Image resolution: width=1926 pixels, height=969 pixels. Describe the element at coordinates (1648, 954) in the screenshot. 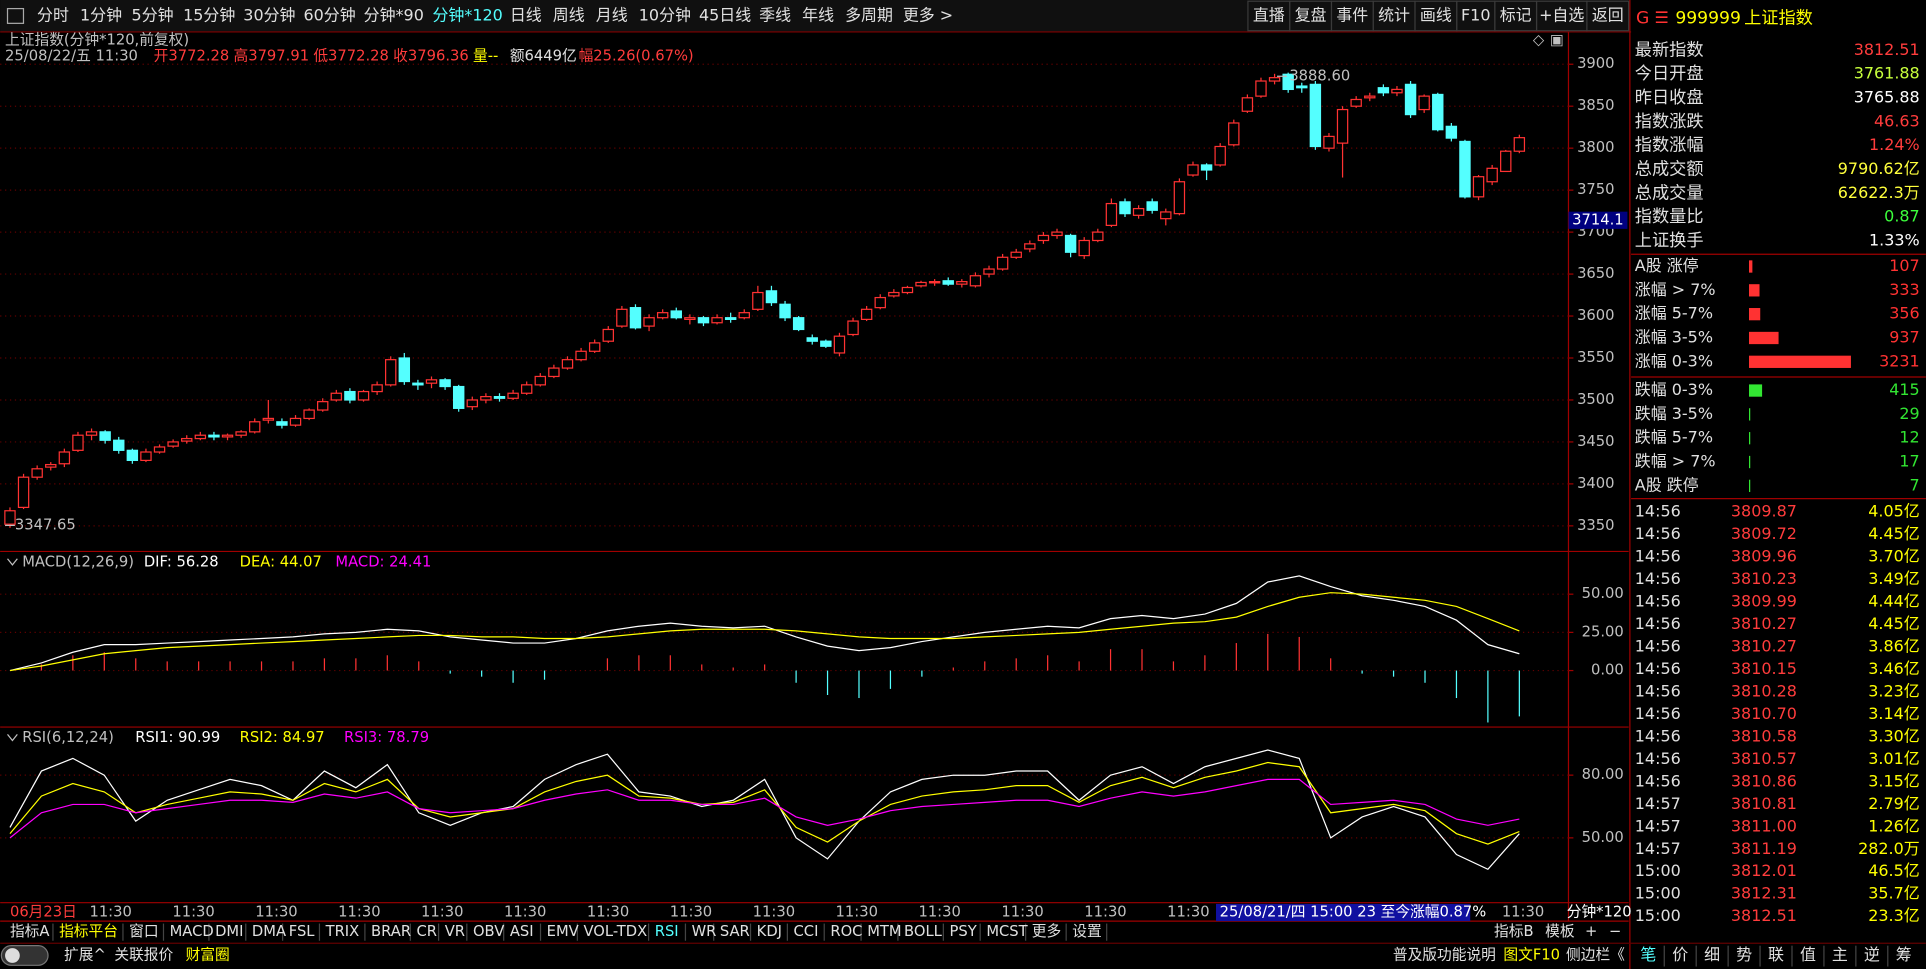

I see `side-tab: 笔` at that location.